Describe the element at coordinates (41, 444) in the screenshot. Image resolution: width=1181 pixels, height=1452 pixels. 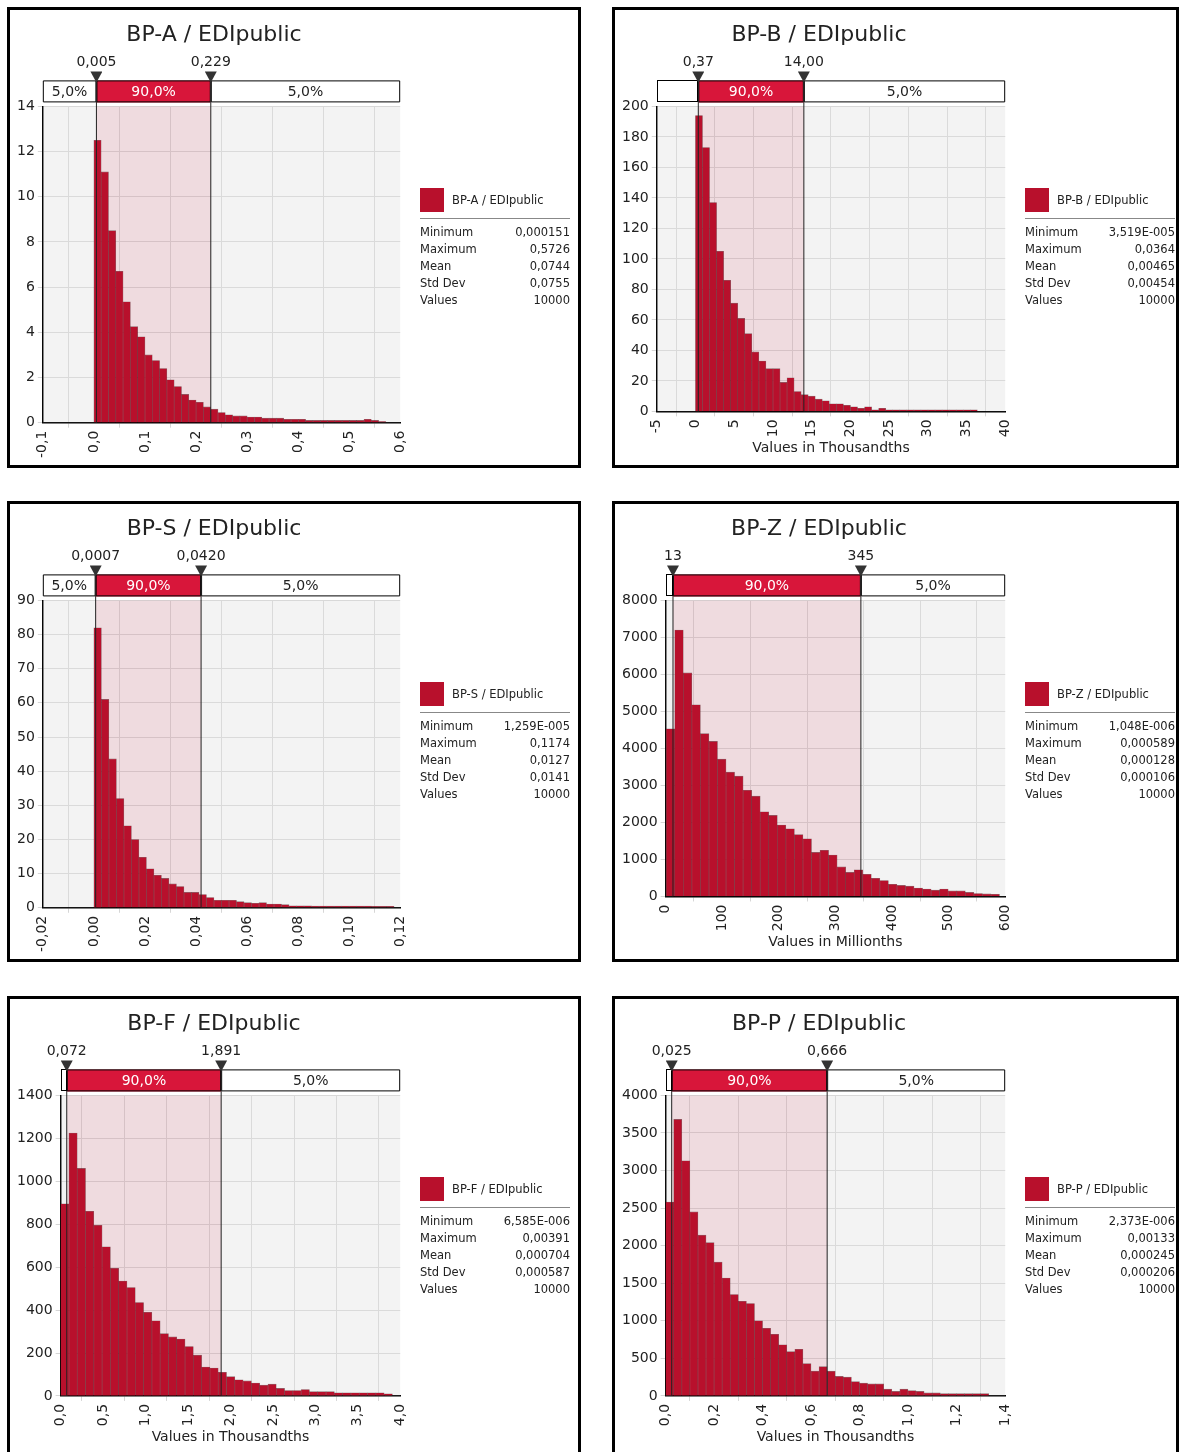
I see `x-tick-label: -0,1` at that location.